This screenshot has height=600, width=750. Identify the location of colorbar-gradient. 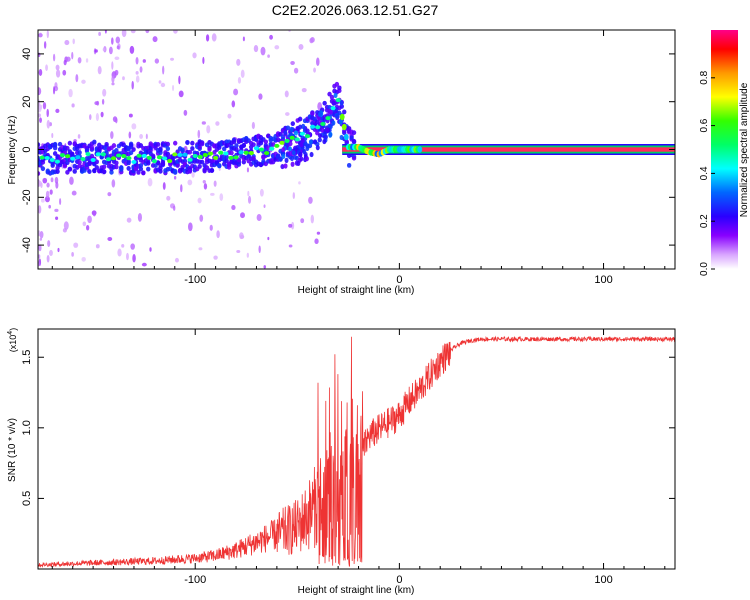
(724, 149).